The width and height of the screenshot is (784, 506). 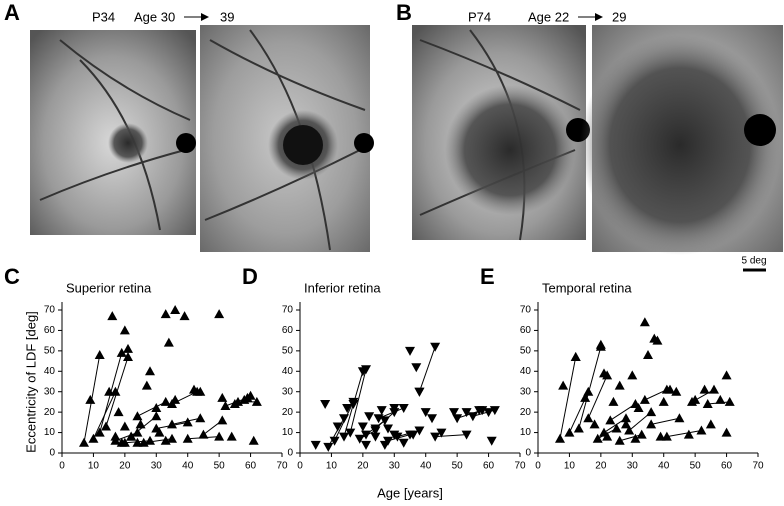 What do you see at coordinates (342, 287) in the screenshot?
I see `chart-title: Inferior retina` at bounding box center [342, 287].